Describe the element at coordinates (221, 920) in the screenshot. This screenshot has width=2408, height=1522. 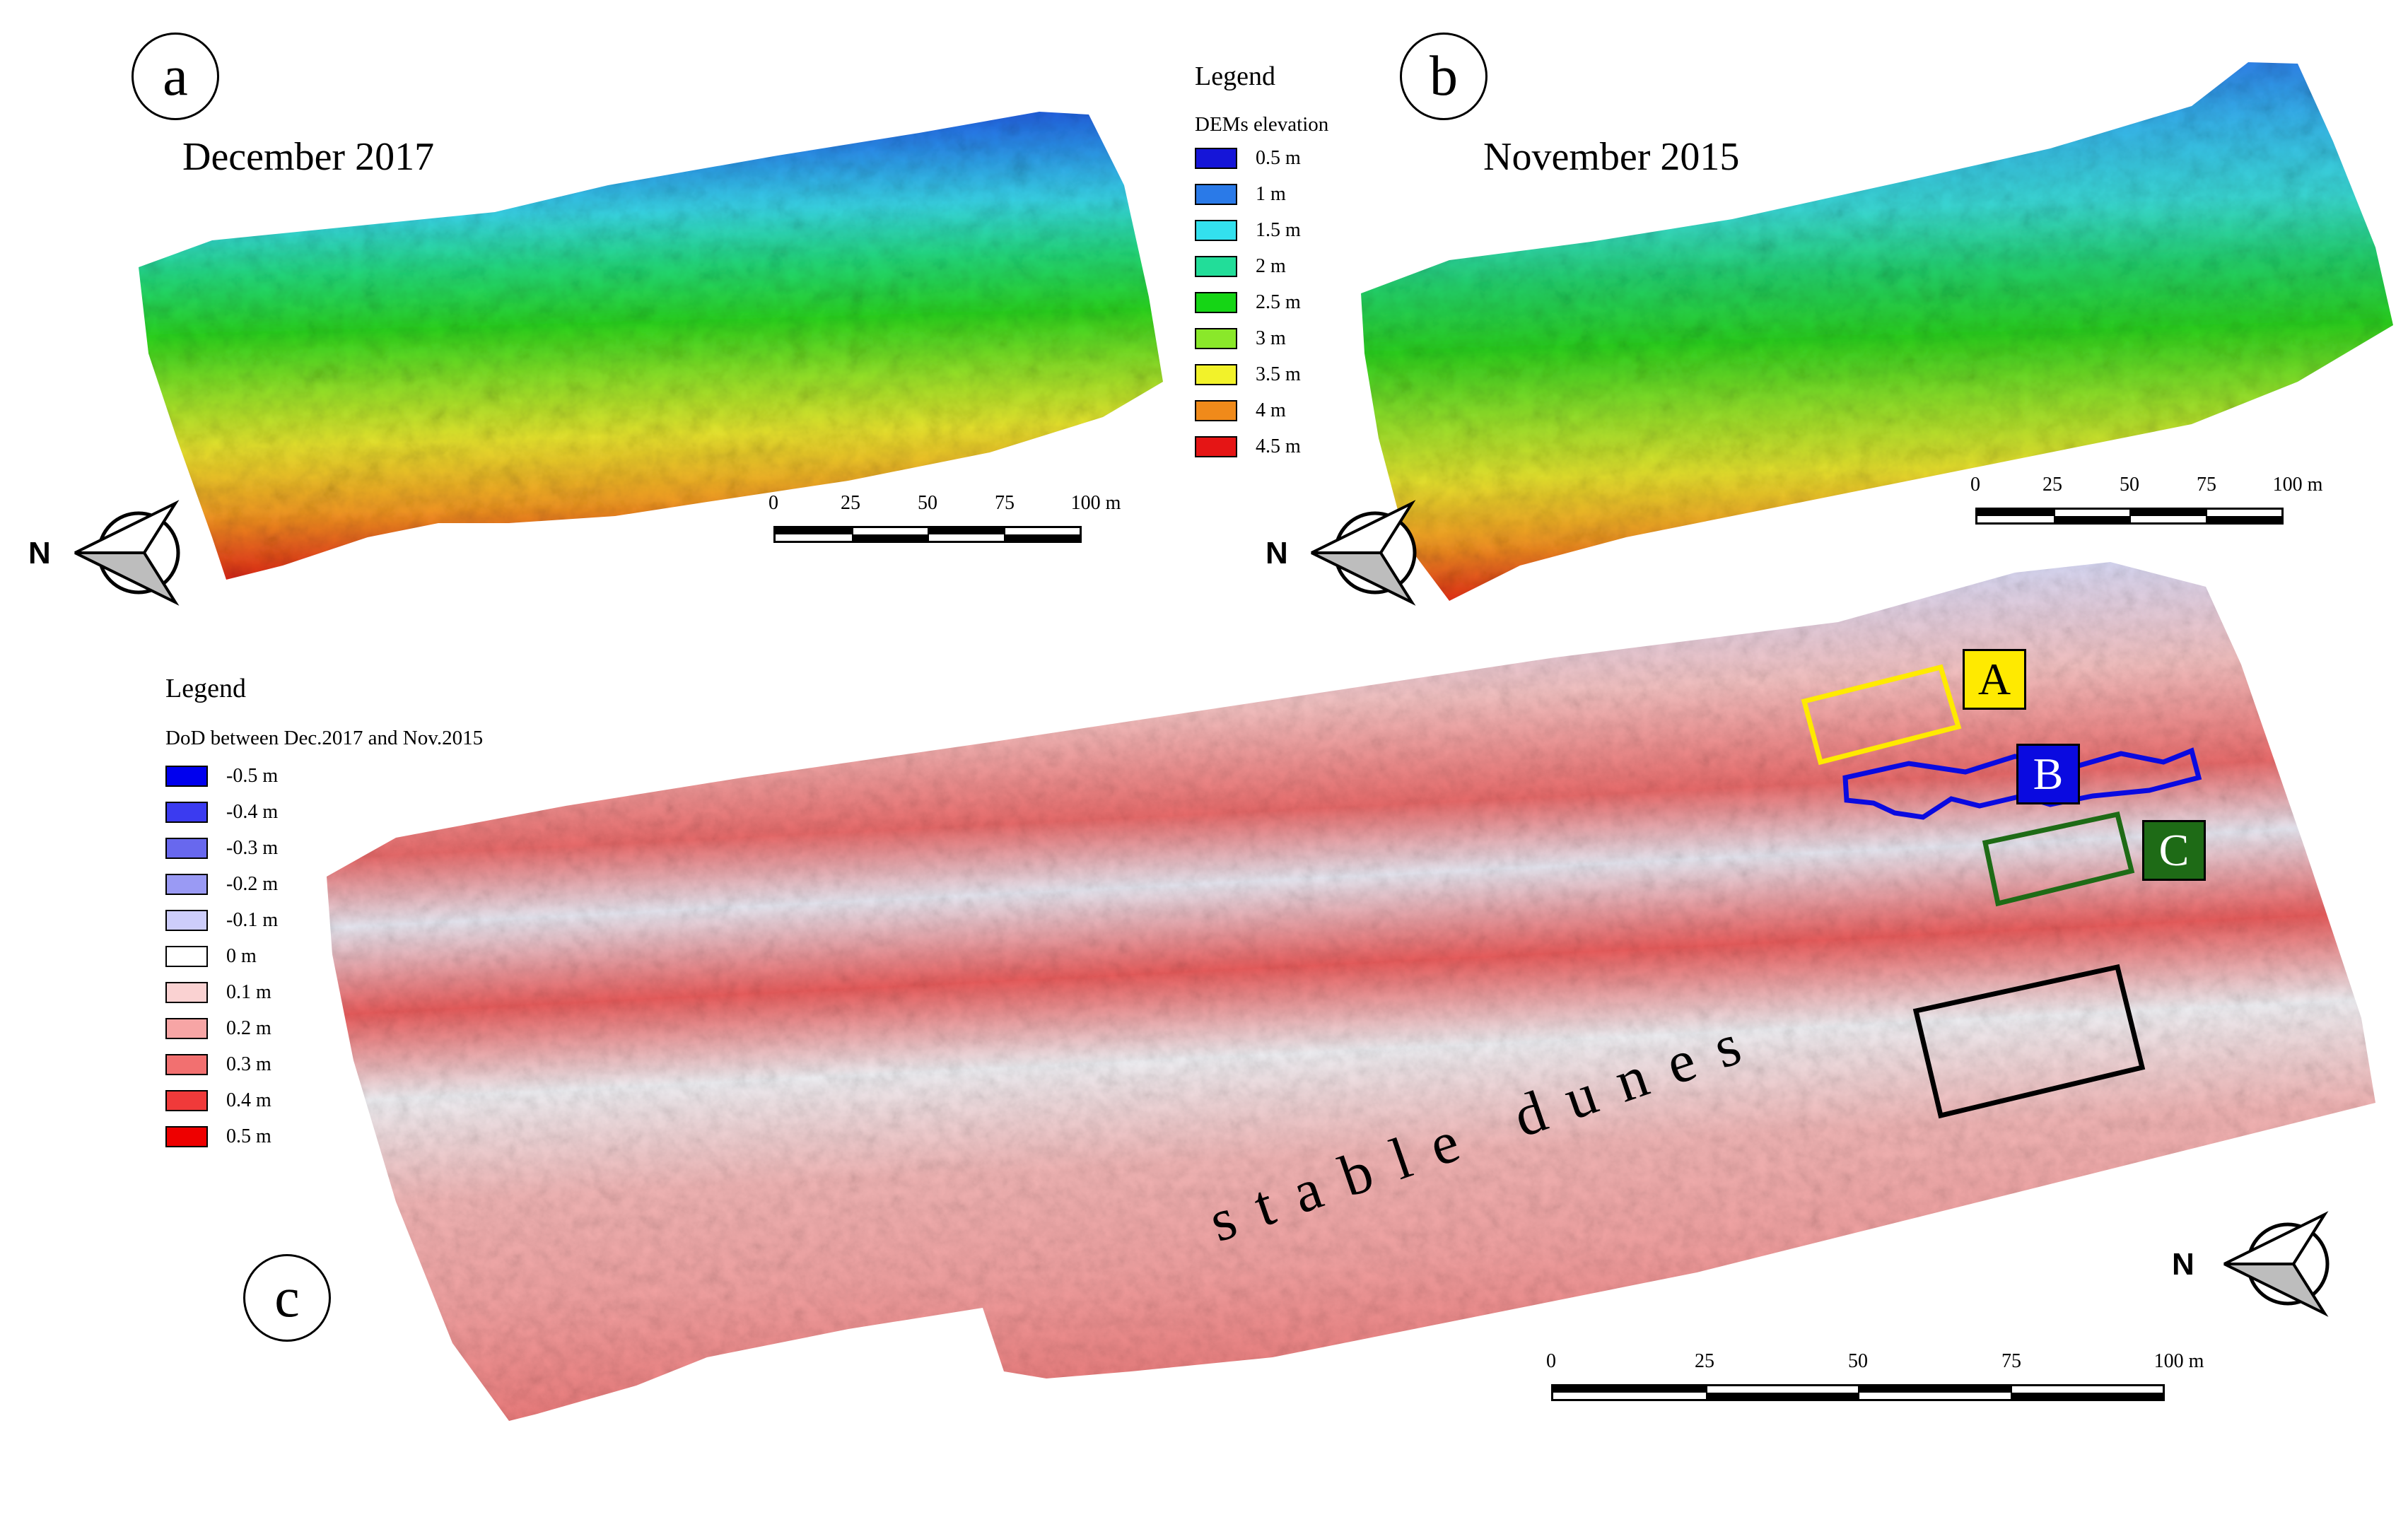
I see `legend-item: -0.1 m` at that location.